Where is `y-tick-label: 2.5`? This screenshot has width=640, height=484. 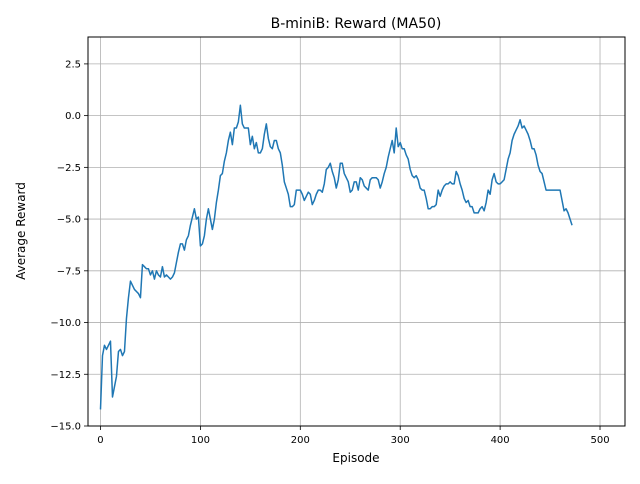 y-tick-label: 2.5 is located at coordinates (73, 64).